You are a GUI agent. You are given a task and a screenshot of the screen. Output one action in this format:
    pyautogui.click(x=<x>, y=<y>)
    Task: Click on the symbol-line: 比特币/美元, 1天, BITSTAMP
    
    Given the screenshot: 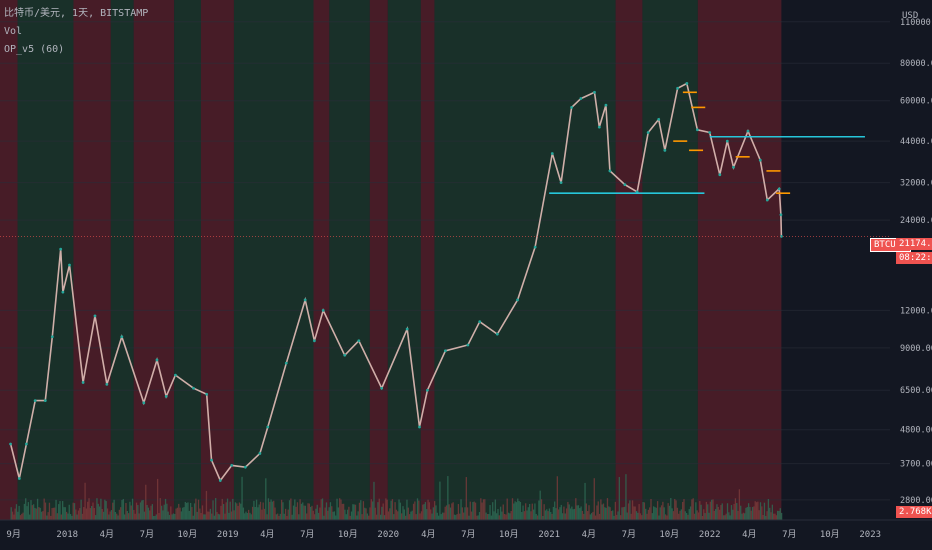 What is the action you would take?
    pyautogui.click(x=76, y=13)
    